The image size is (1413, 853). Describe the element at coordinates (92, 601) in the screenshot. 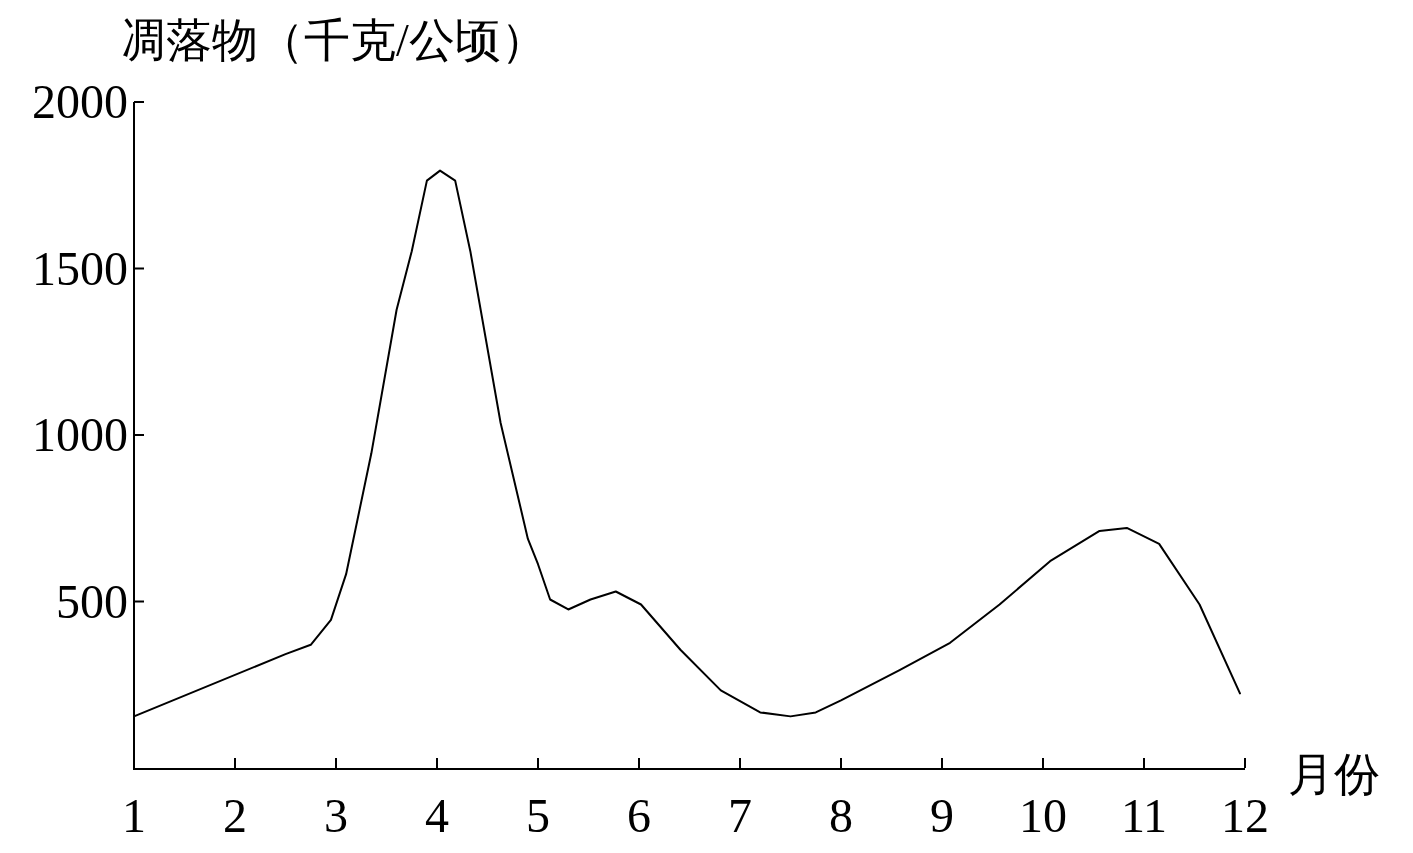

I see `y-tick-label: 500` at that location.